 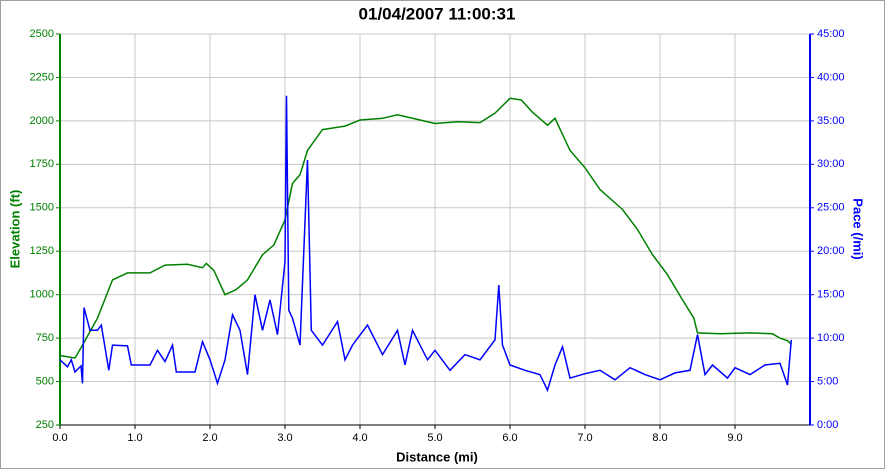 I want to click on x-tick-label: 9.0, so click(x=734, y=438).